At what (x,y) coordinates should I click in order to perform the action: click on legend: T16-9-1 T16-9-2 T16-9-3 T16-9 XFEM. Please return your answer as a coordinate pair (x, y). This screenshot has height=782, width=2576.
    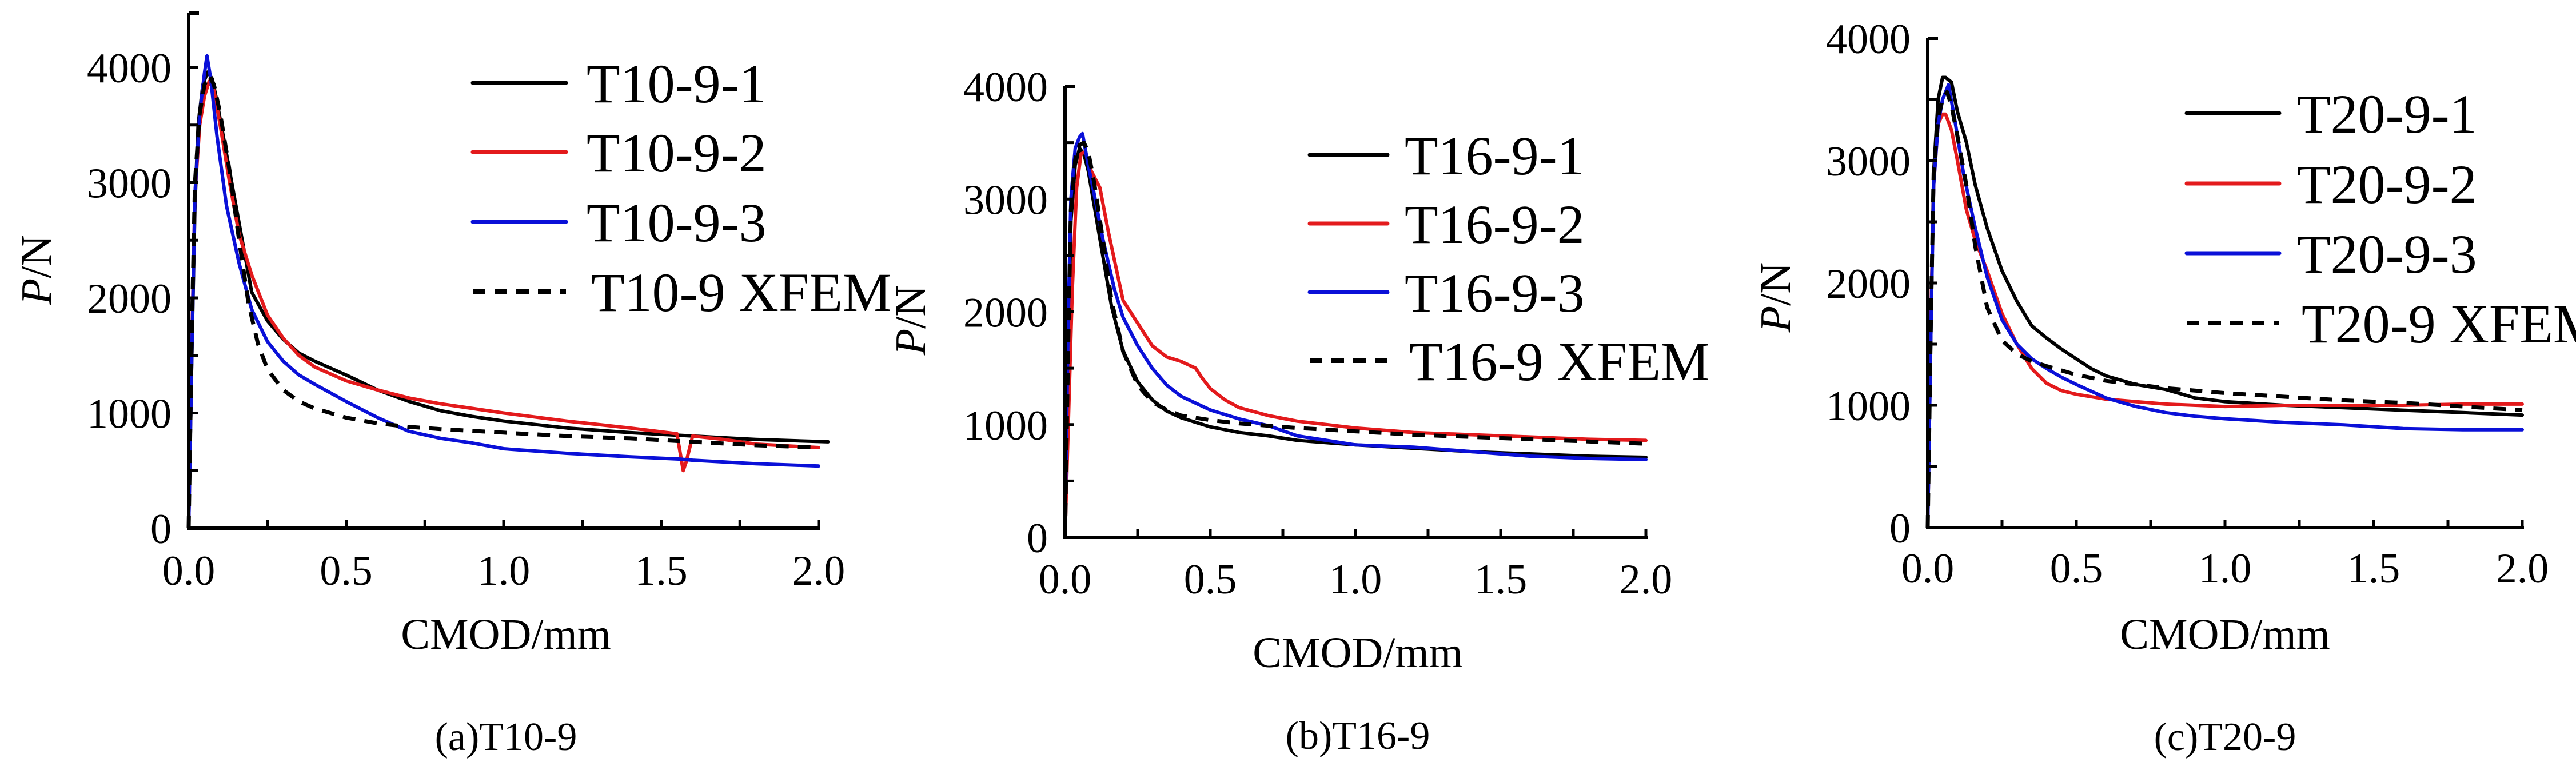
    Looking at the image, I should click on (1508, 258).